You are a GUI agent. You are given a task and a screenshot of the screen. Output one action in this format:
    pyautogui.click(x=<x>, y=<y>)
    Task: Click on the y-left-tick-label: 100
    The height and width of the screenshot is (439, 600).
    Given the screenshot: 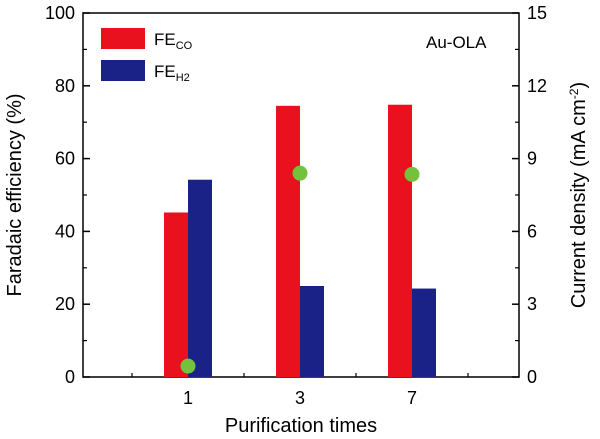 What is the action you would take?
    pyautogui.click(x=60, y=13)
    